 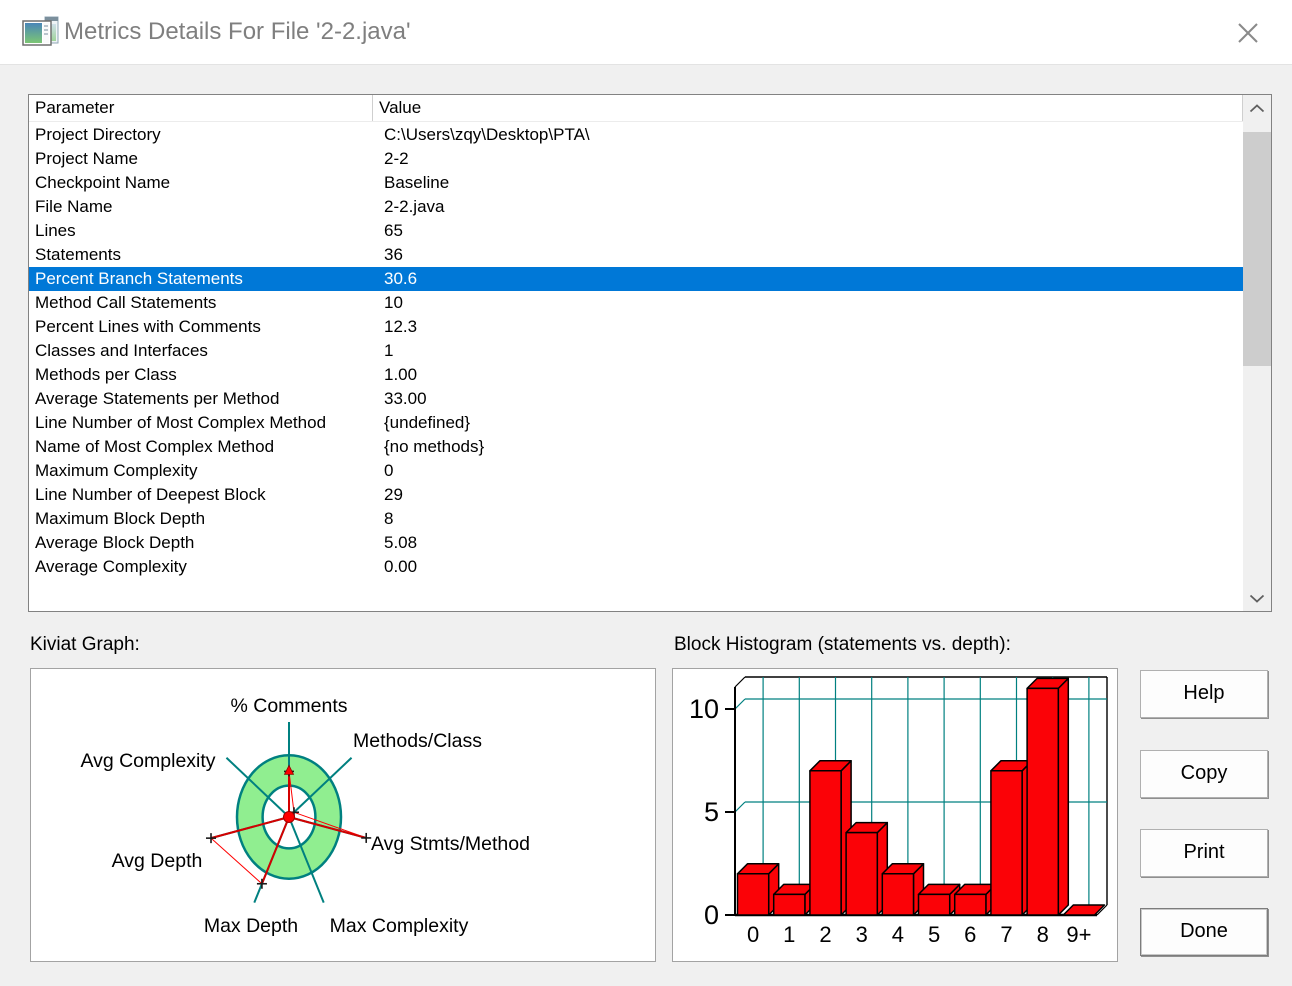 What do you see at coordinates (636, 303) in the screenshot?
I see `table-row: Method Call Statements 10` at bounding box center [636, 303].